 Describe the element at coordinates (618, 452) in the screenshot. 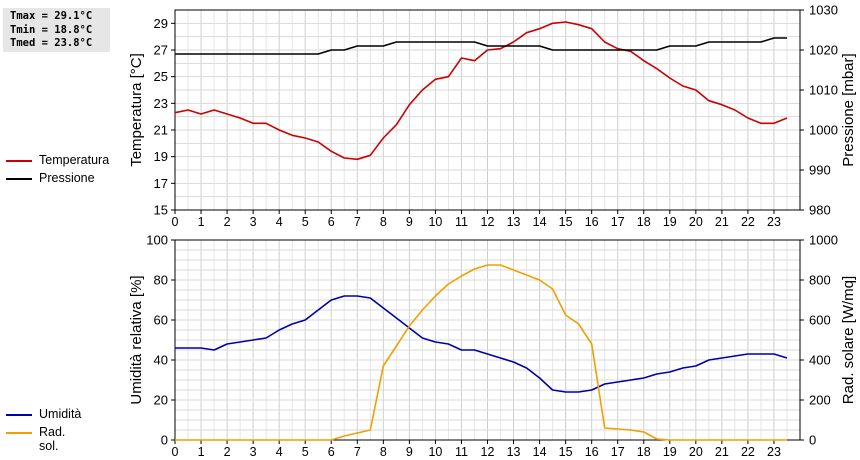

I see `panel1-x-tick-label: 17` at that location.